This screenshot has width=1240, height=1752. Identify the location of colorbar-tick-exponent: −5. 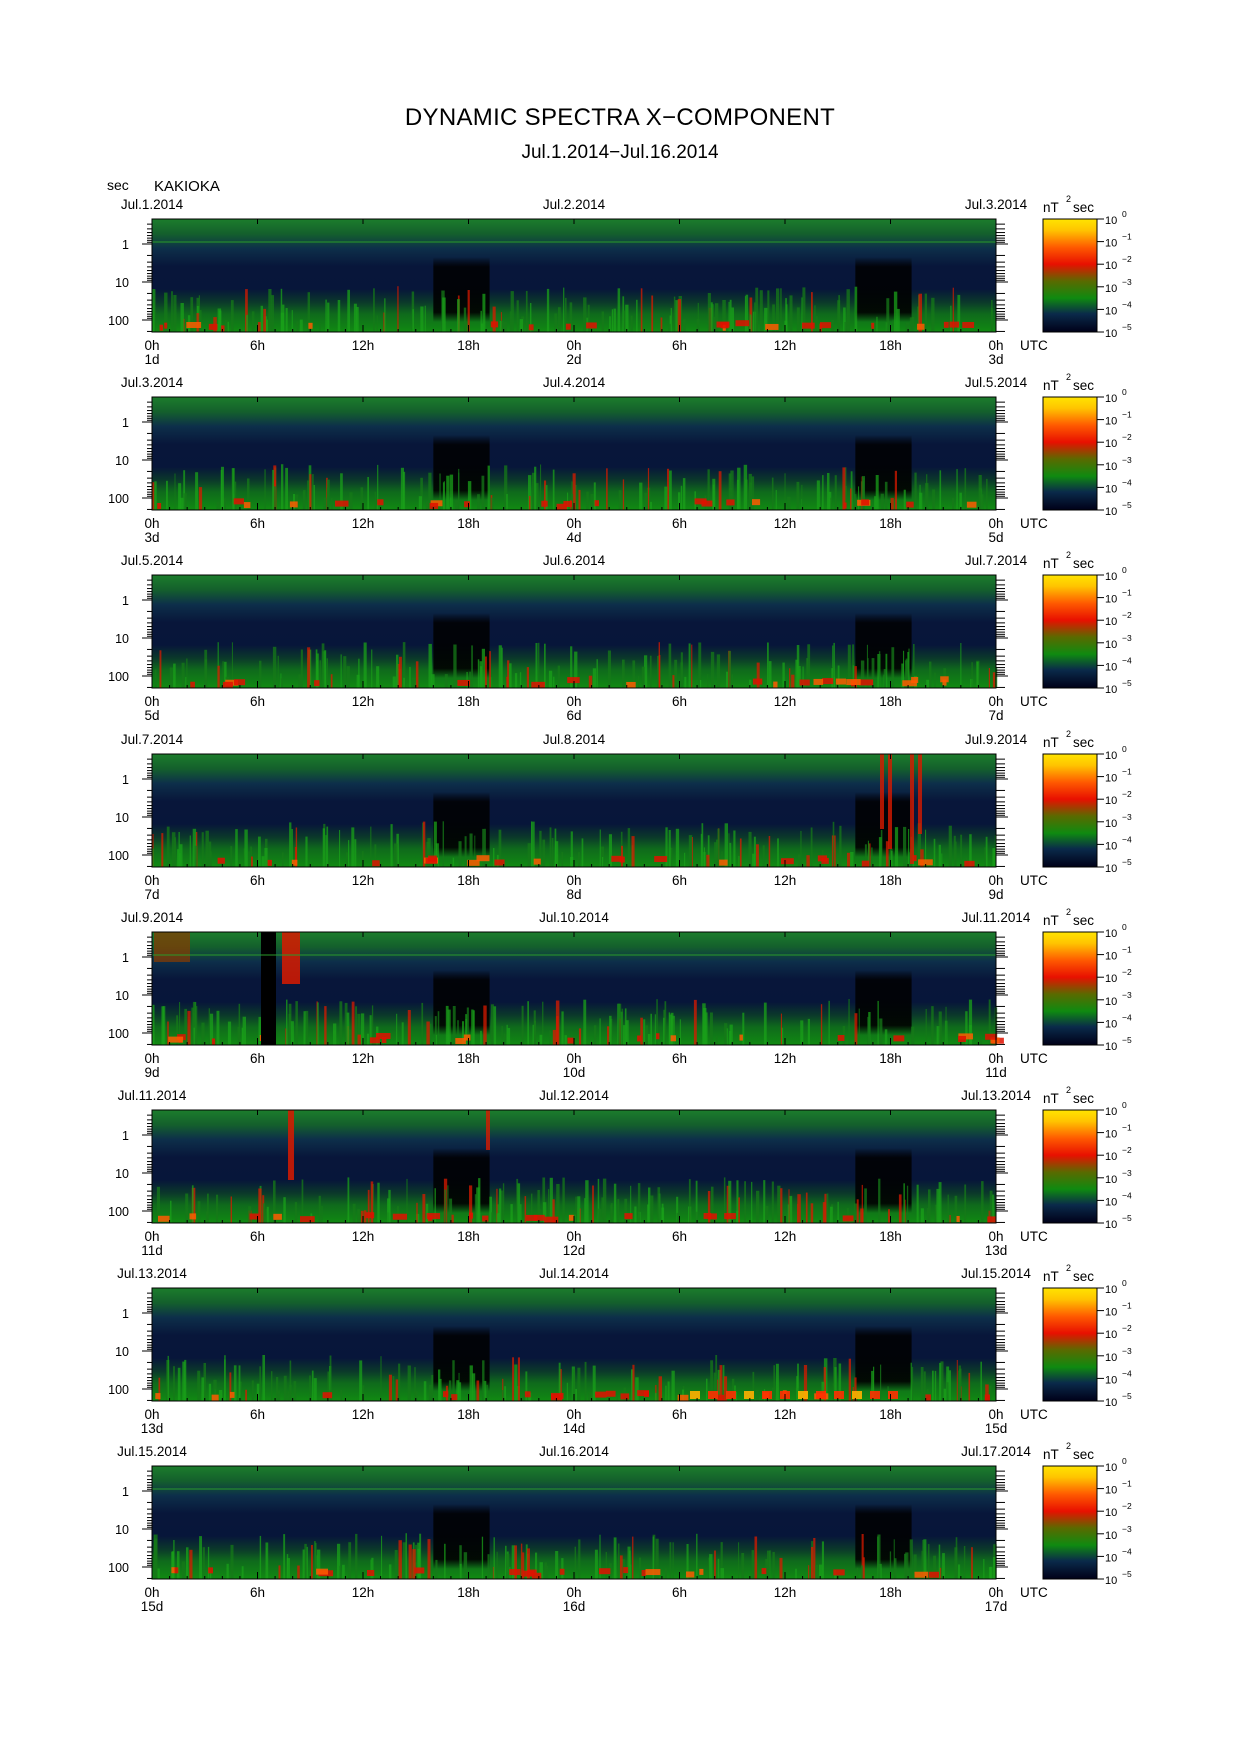
(1127, 1574).